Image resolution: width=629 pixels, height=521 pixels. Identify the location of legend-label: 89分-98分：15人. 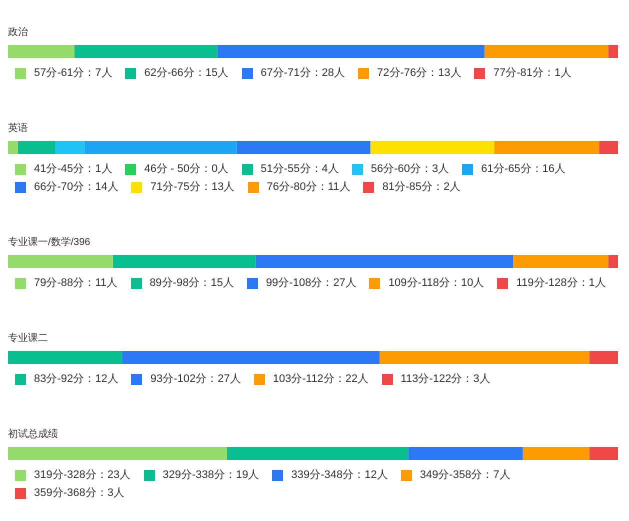
(192, 283).